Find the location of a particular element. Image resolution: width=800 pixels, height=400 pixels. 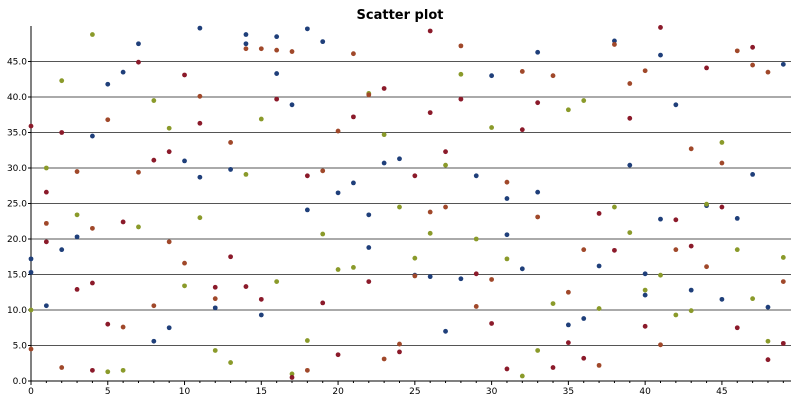

y-tick-label: 15.0 is located at coordinates (17, 276).